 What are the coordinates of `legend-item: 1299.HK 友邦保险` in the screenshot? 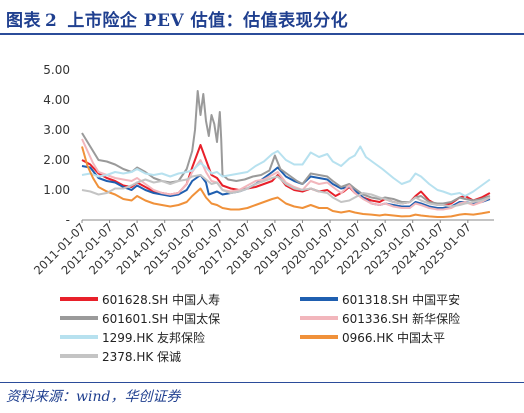 It's located at (132, 337).